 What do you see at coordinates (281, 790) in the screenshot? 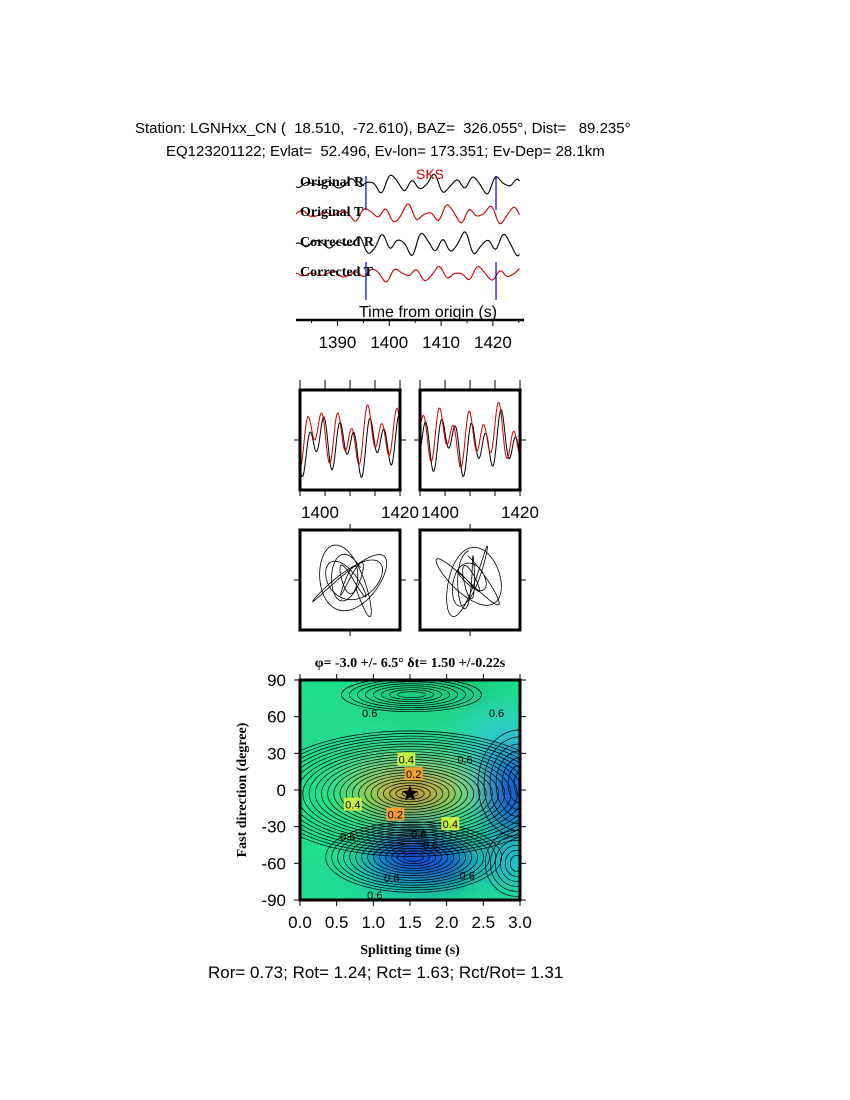
I see `heatmap-y-tick-label: 0` at bounding box center [281, 790].